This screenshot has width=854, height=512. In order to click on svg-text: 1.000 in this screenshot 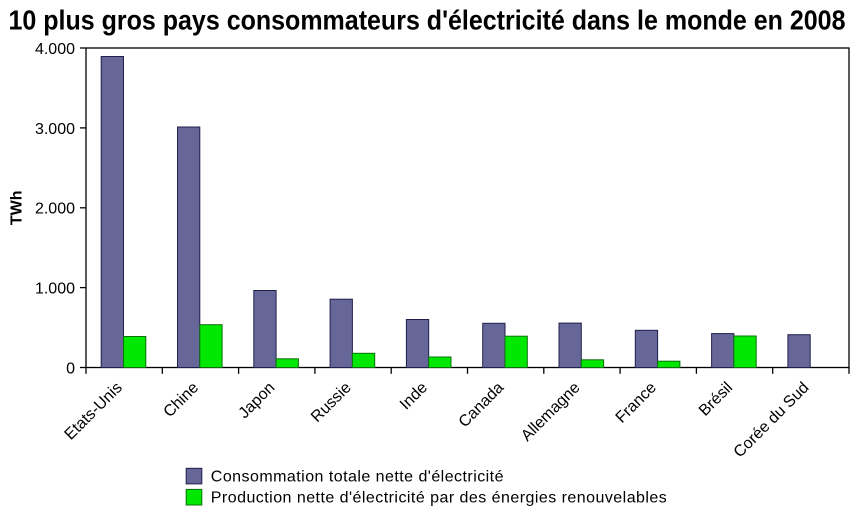, I will do `click(55, 289)`.